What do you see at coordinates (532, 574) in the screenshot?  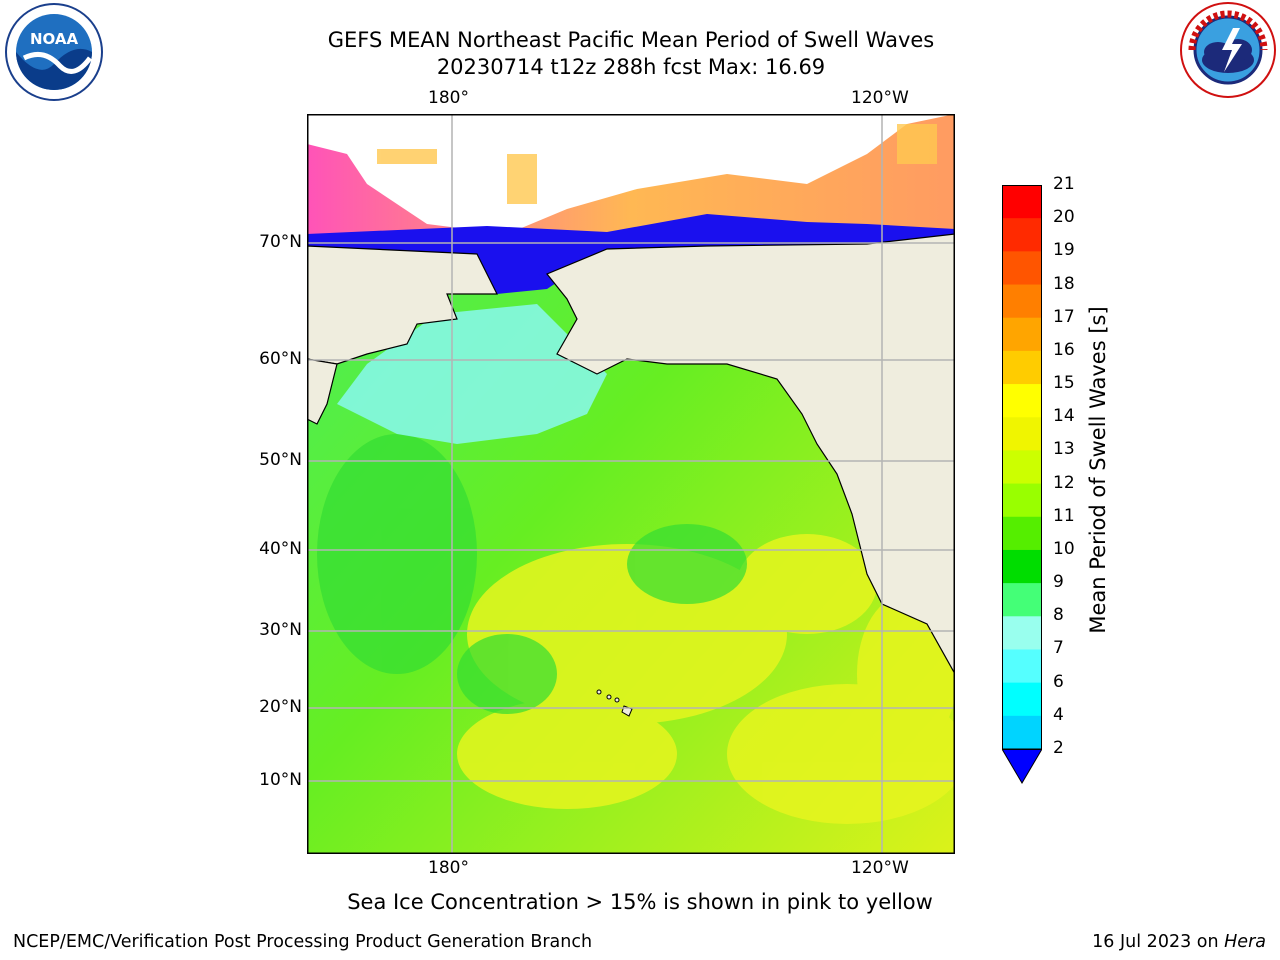 I see `short-period-swell-patches` at bounding box center [532, 574].